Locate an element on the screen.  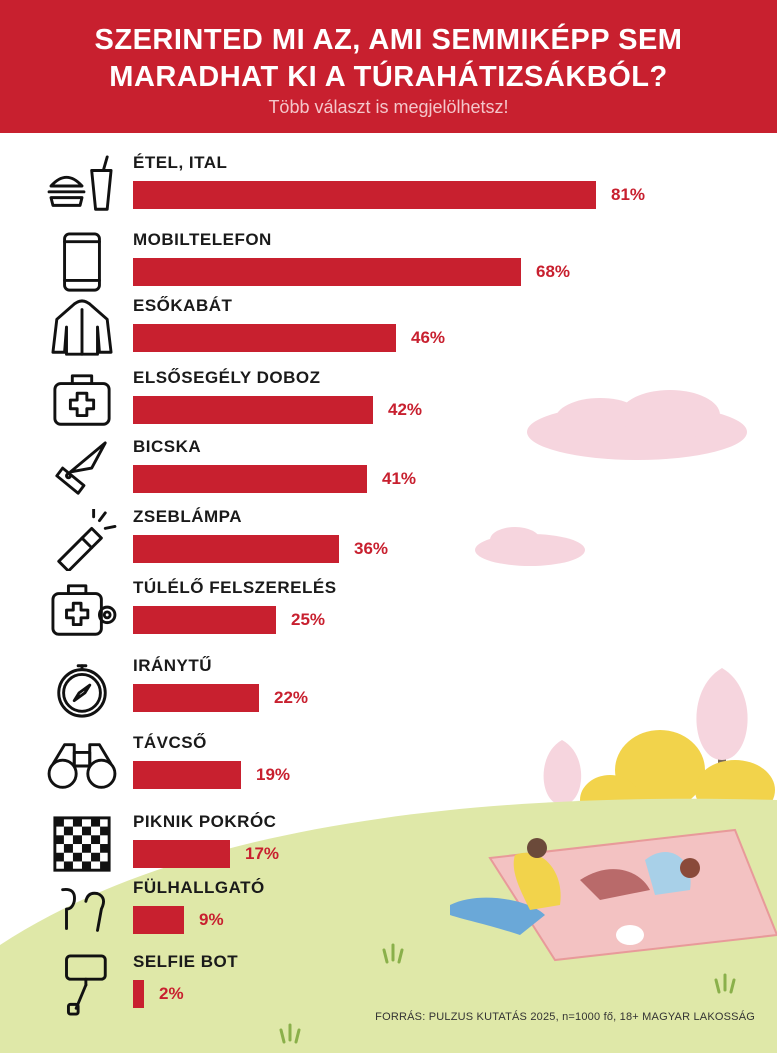
value-label: 81% is located at coordinates (628, 194).